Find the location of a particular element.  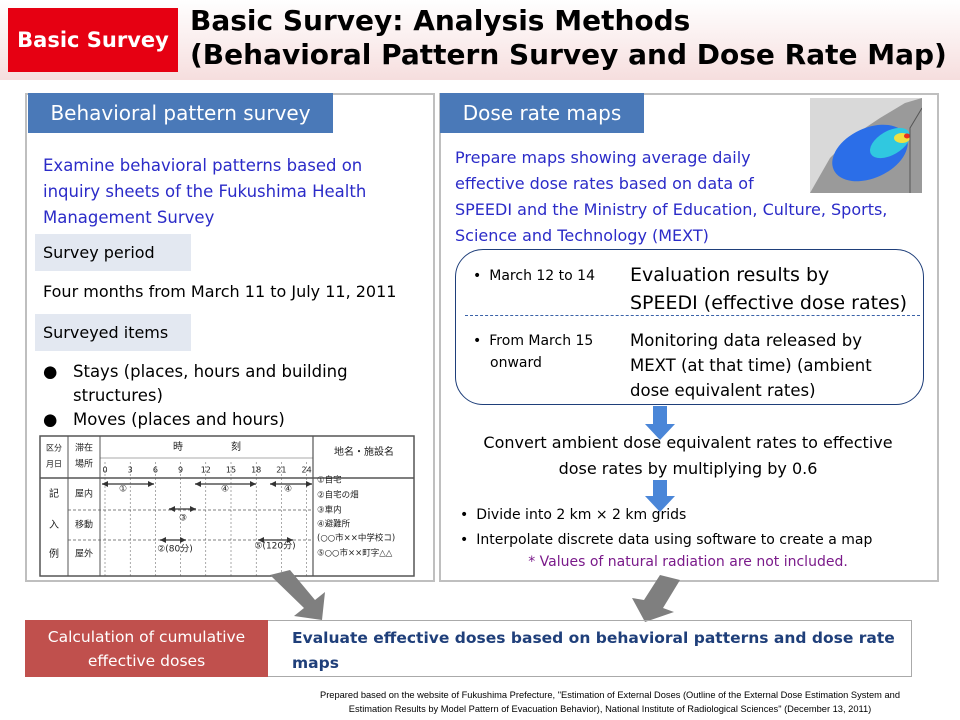

form-text: 12 is located at coordinates (206, 470).